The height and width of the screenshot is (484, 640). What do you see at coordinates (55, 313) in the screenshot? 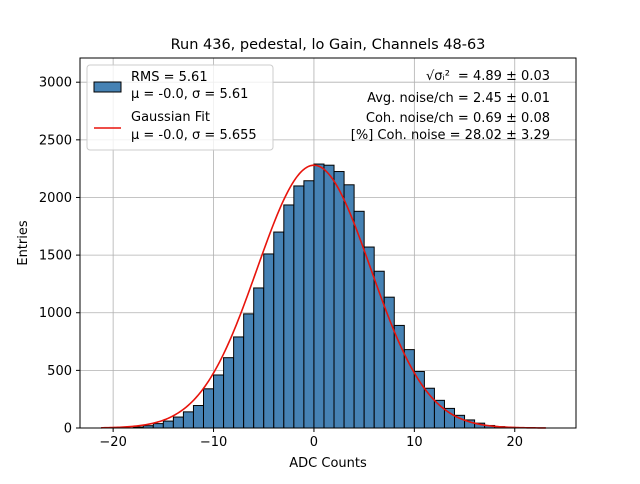
I see `y-tick-label: 1000` at bounding box center [55, 313].